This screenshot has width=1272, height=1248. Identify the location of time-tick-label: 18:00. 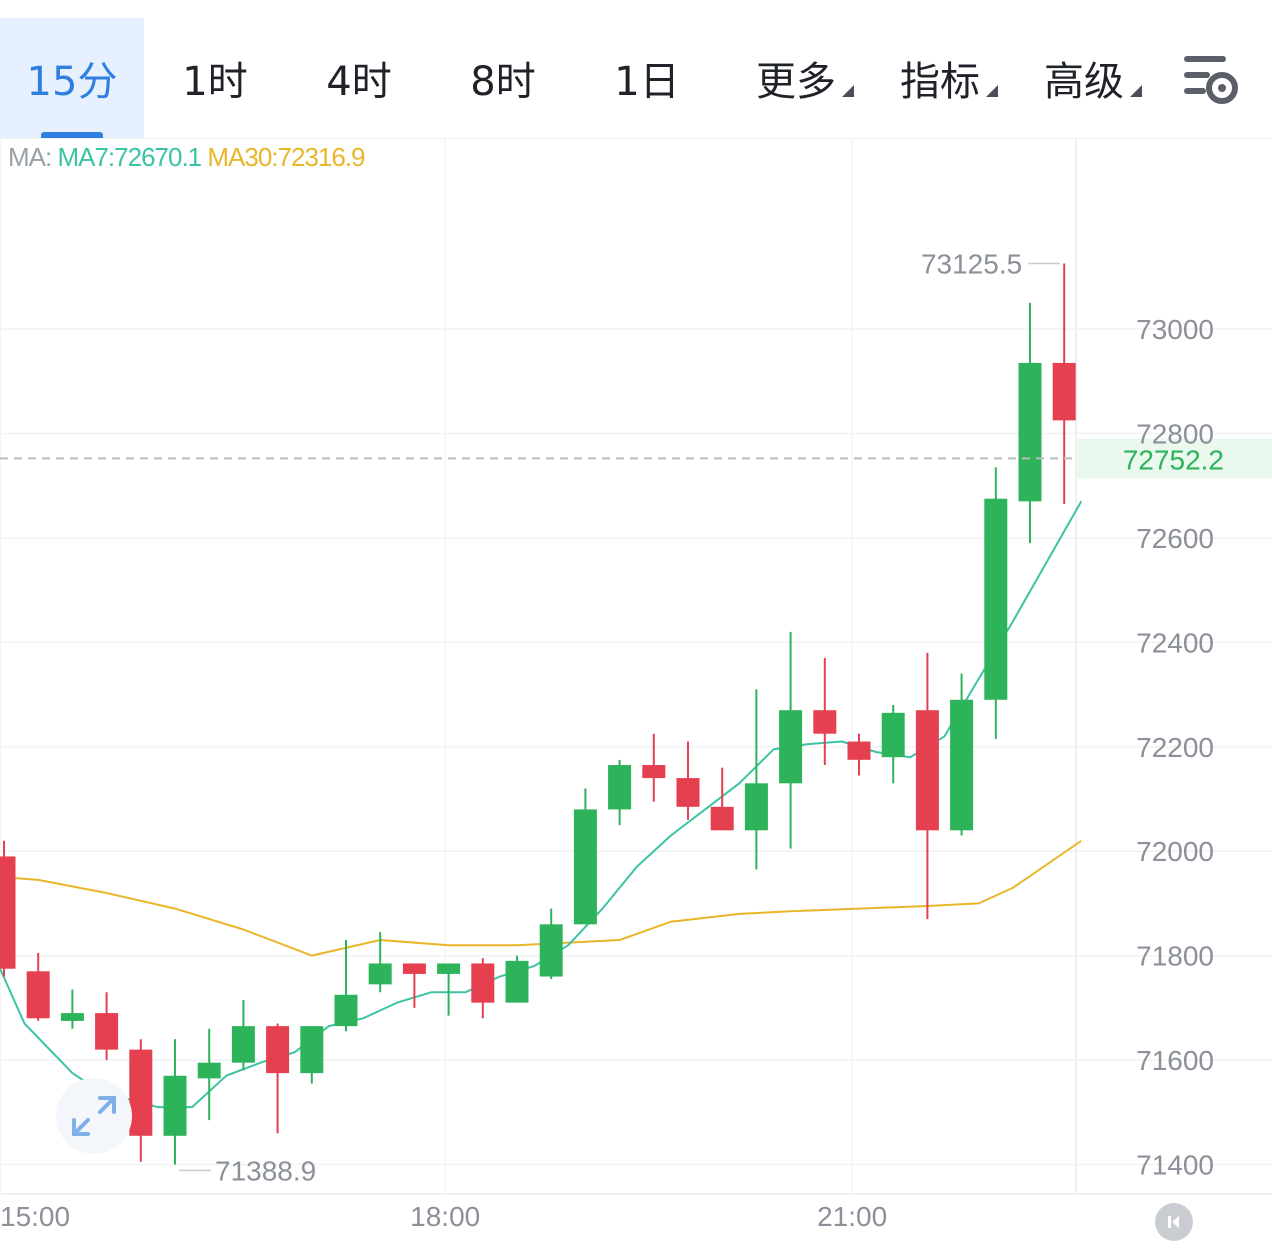
(445, 1216).